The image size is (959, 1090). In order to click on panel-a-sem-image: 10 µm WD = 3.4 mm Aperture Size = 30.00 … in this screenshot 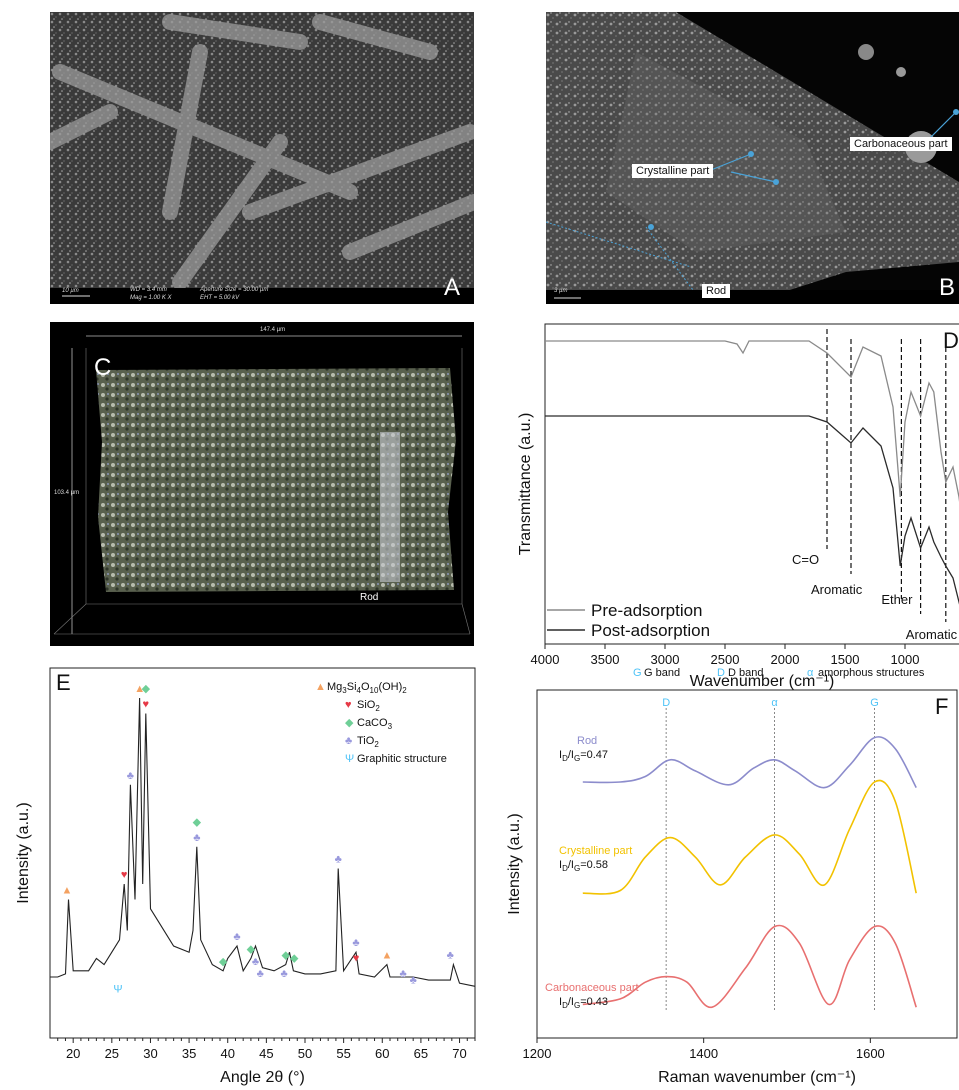, I will do `click(262, 158)`.